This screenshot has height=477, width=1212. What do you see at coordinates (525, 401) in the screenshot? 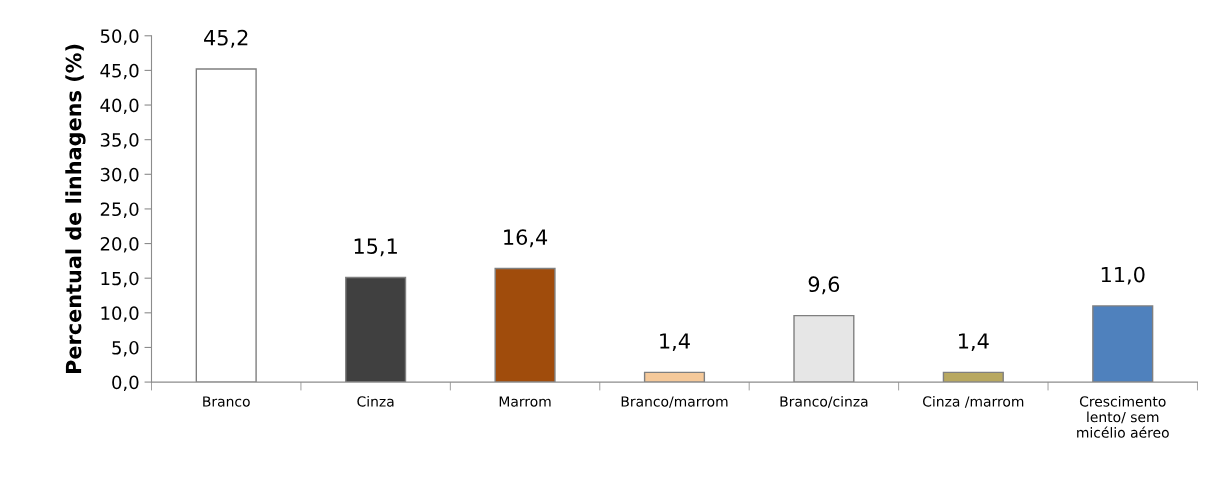
I see `x-tick-label: Marrom` at bounding box center [525, 401].